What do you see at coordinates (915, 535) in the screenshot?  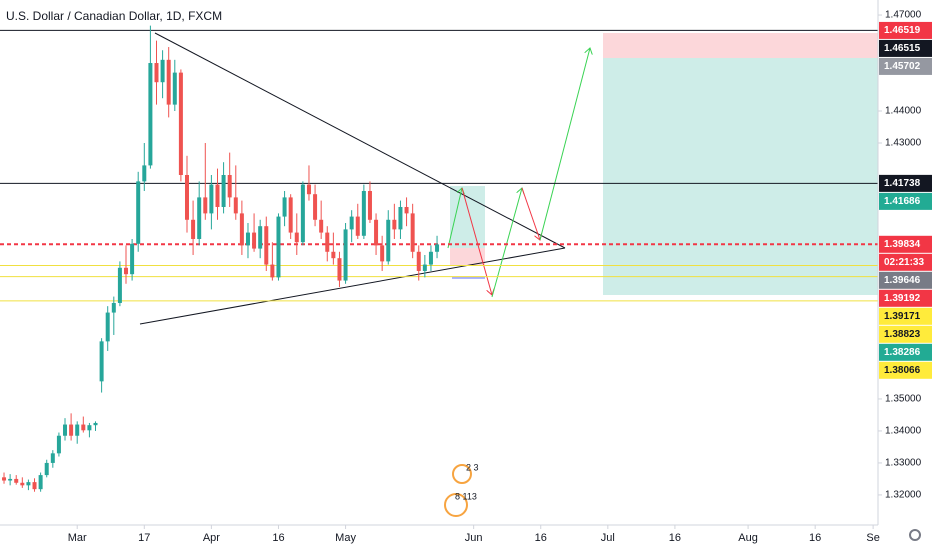 I see `settings-icon` at bounding box center [915, 535].